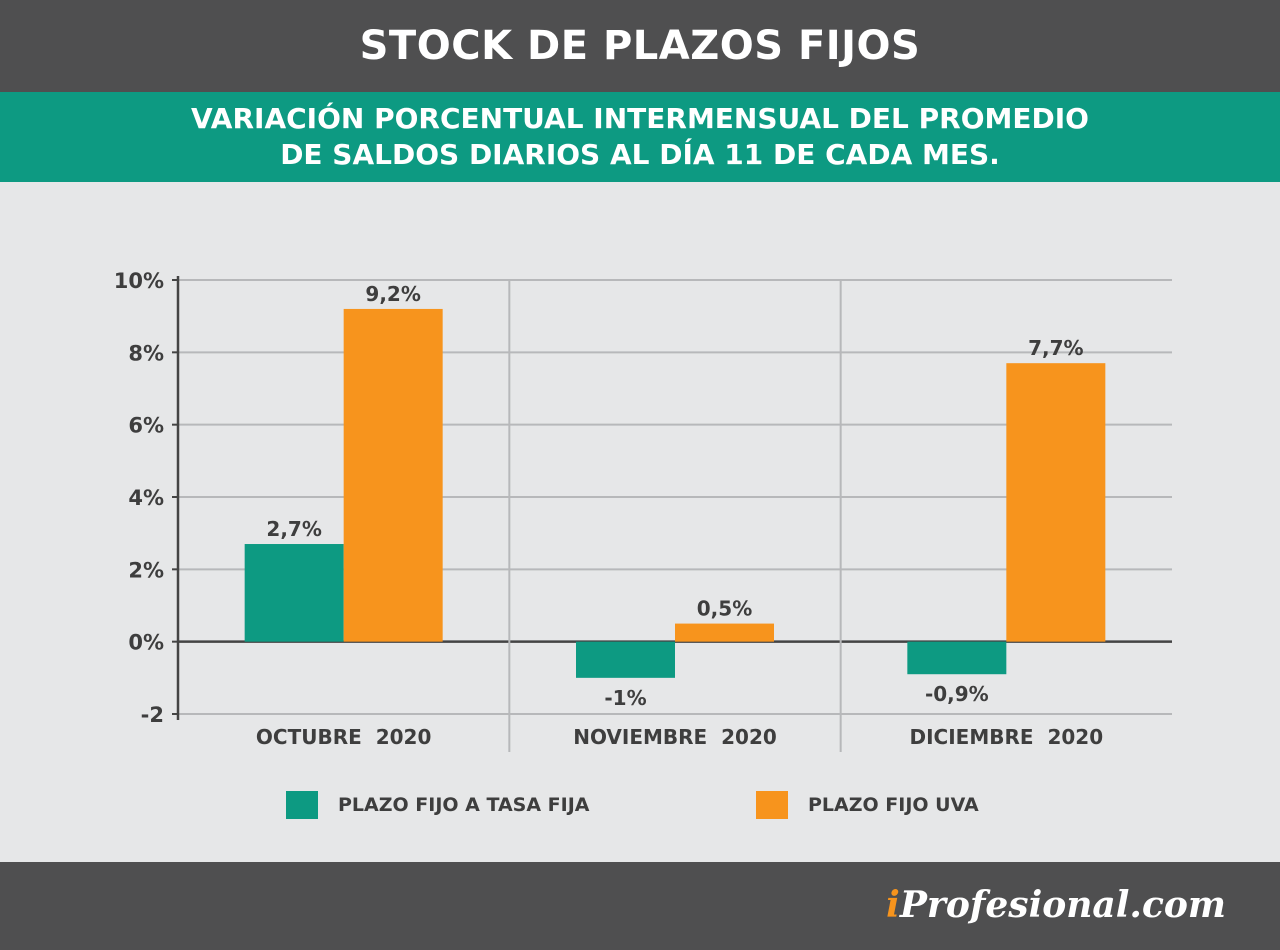 Image resolution: width=1280 pixels, height=950 pixels. I want to click on y-tick-label: 10%, so click(139, 281).